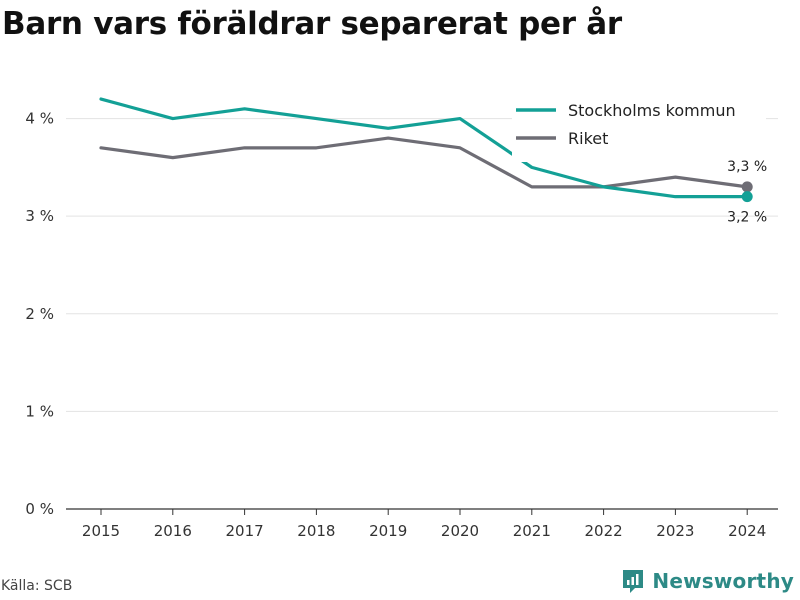 This screenshot has width=800, height=600. What do you see at coordinates (39, 411) in the screenshot?
I see `y-tick-label: 1 %` at bounding box center [39, 411].